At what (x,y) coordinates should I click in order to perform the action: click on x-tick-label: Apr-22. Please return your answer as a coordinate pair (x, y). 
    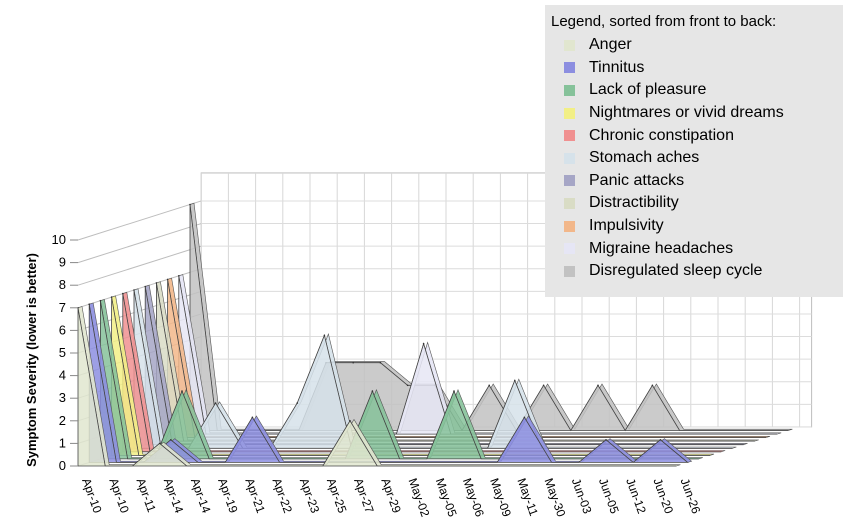
    Looking at the image, I should click on (283, 495).